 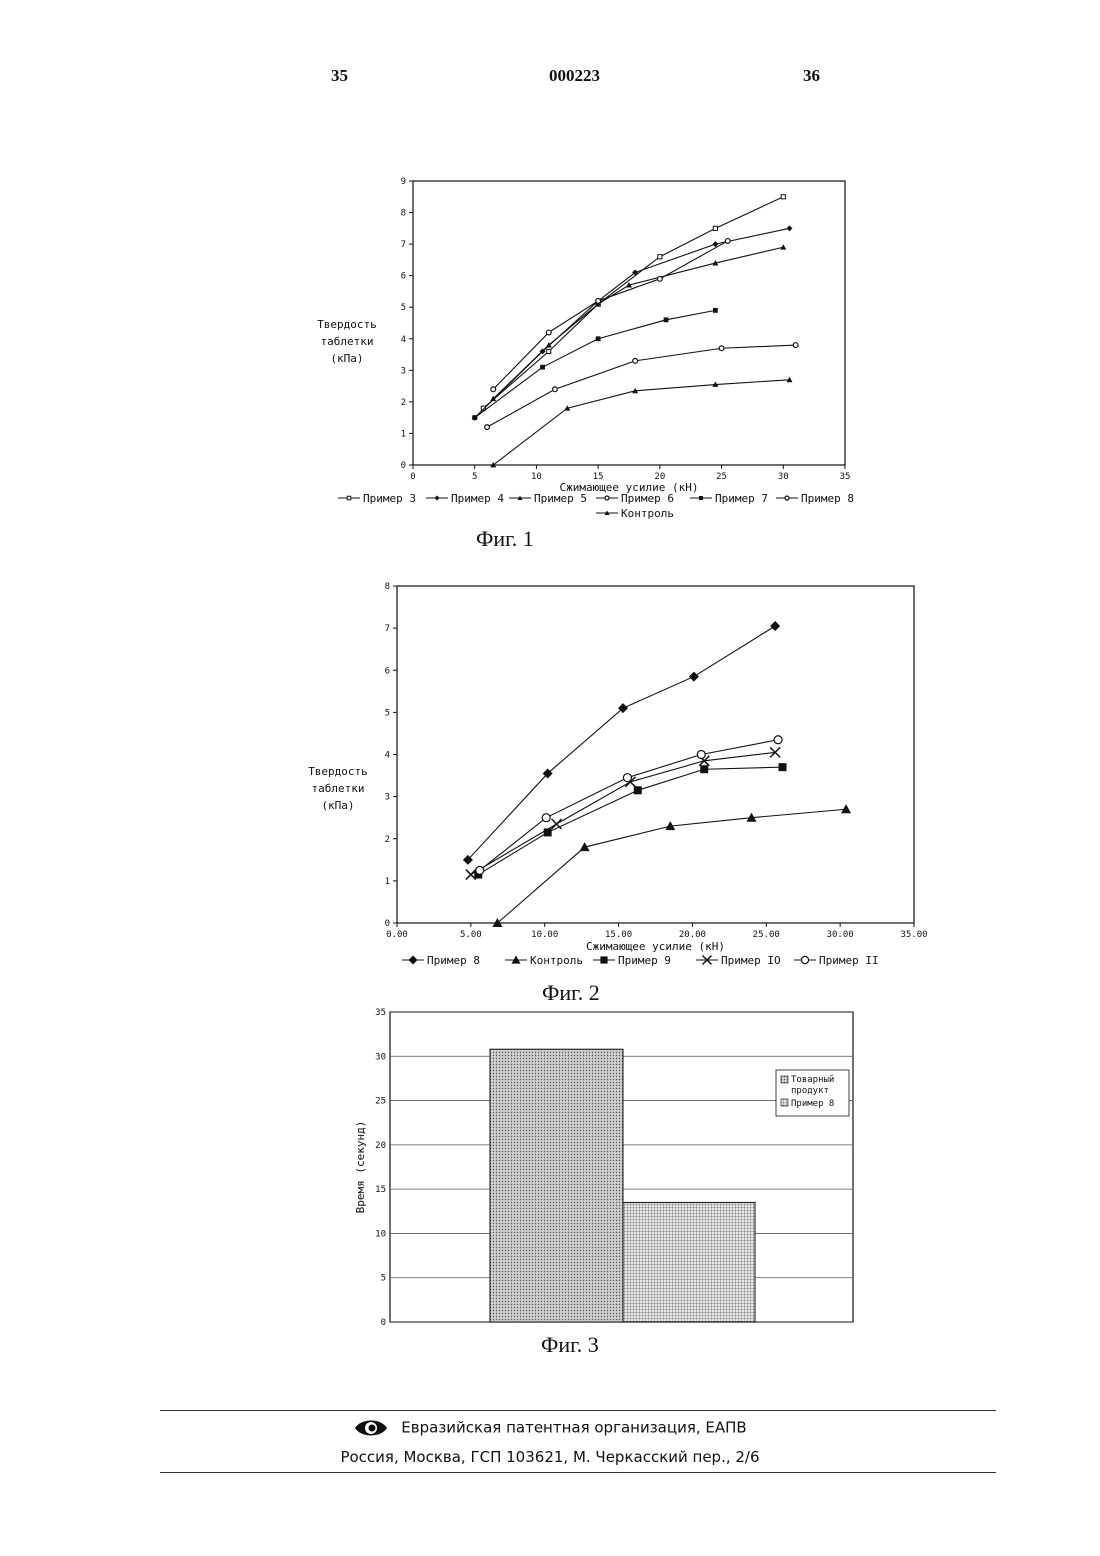 I want to click on legend-label: Контроль, so click(x=647, y=513).